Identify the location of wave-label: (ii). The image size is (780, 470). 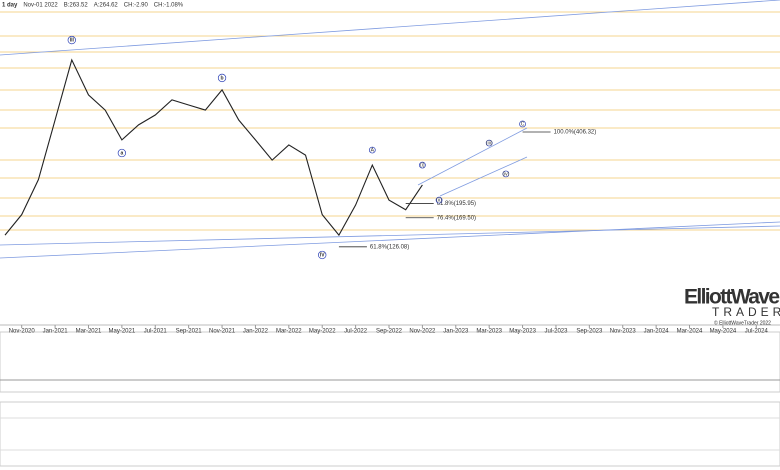
(439, 201).